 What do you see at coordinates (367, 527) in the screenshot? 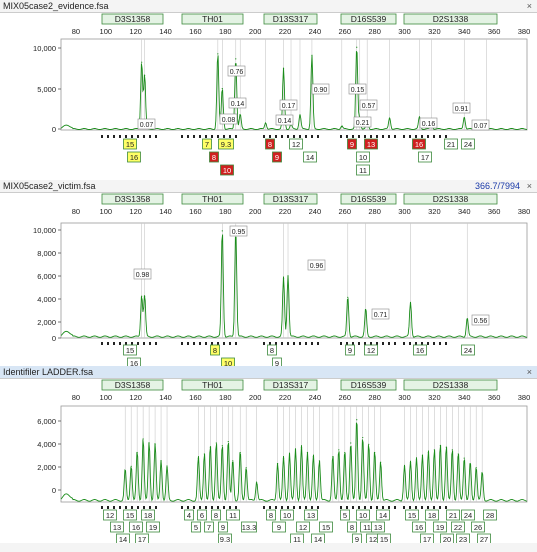
I see `allele-label: 11` at bounding box center [367, 527].